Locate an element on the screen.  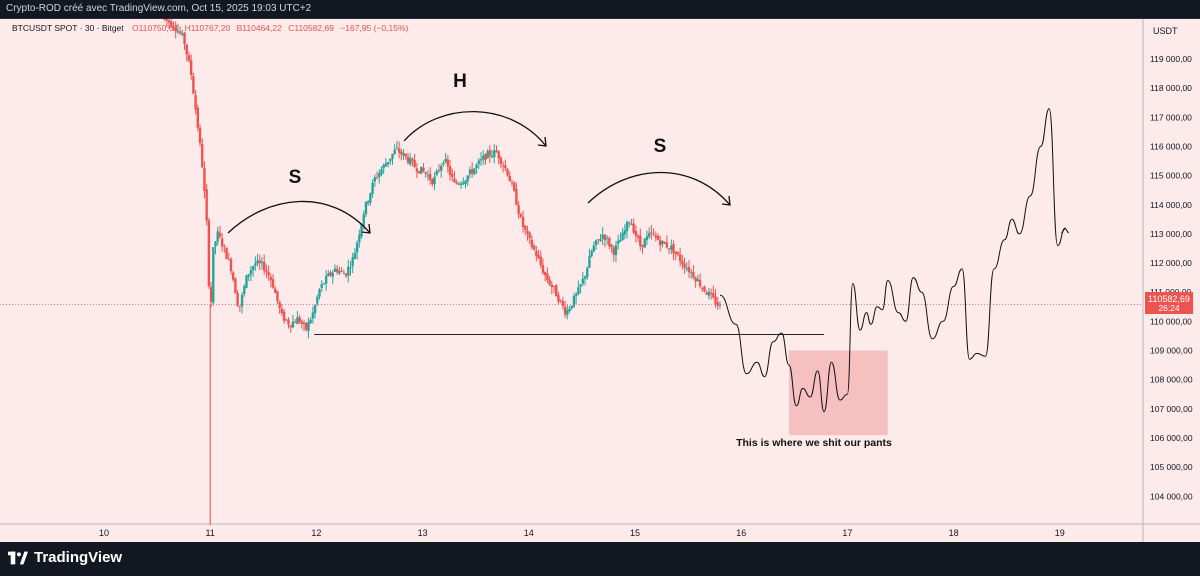
legend-low: B110464,22 is located at coordinates (259, 28).